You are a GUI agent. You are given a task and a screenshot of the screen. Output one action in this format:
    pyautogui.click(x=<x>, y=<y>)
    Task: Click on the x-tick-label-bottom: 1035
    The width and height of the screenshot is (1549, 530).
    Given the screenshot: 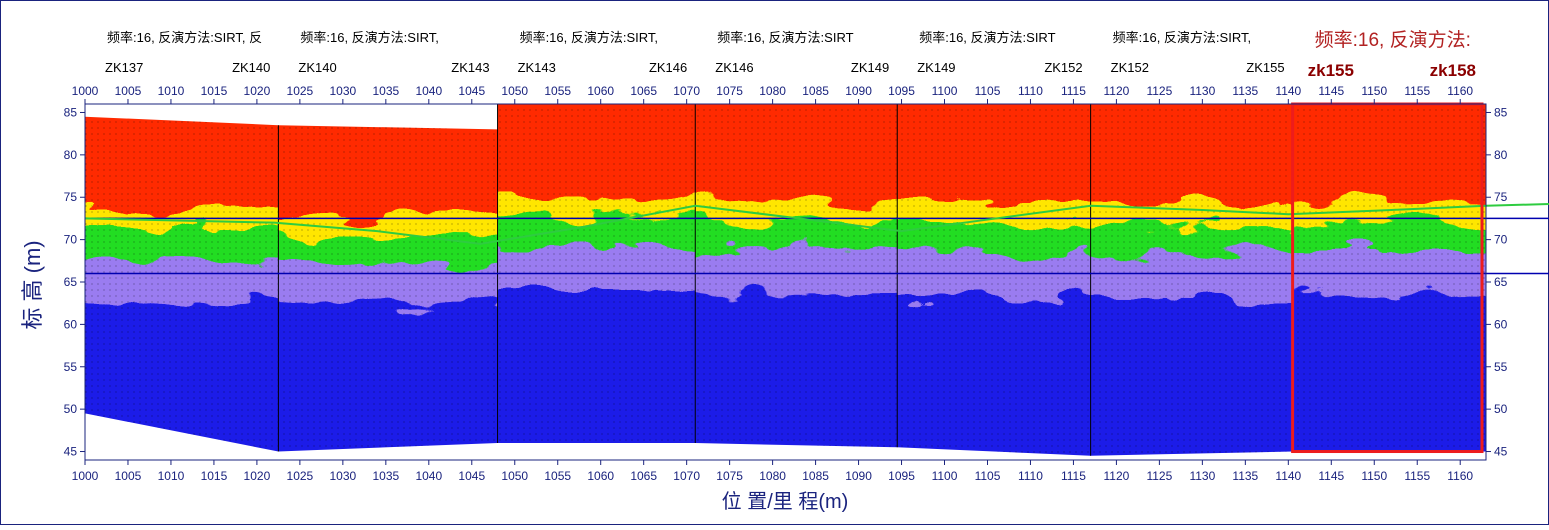 What is the action you would take?
    pyautogui.click(x=385, y=476)
    